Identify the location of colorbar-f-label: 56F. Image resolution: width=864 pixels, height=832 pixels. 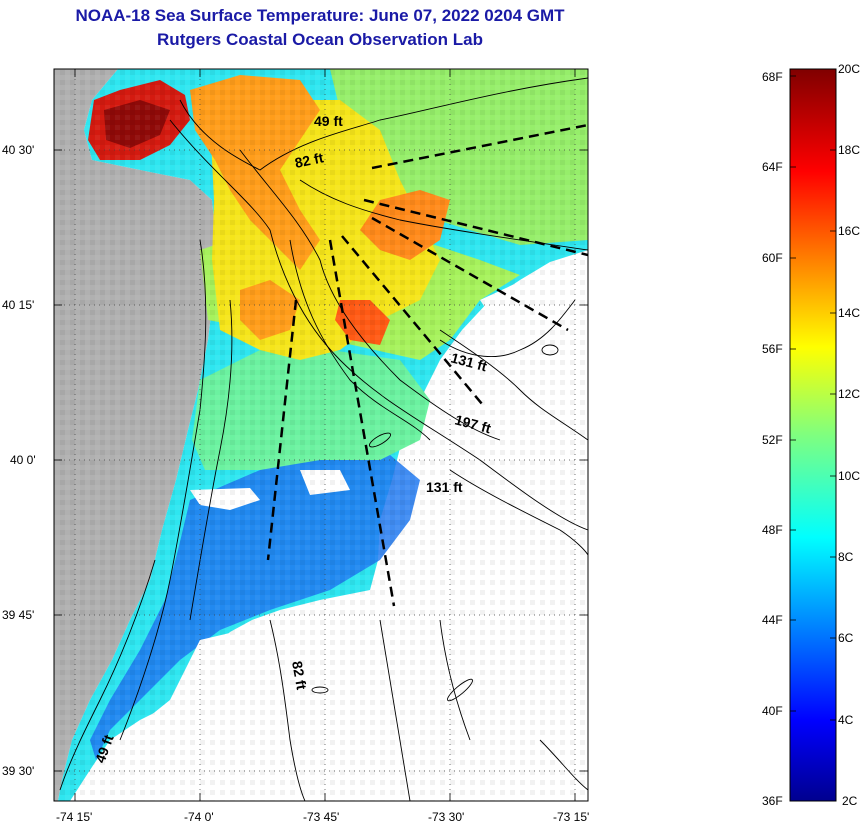
(772, 349).